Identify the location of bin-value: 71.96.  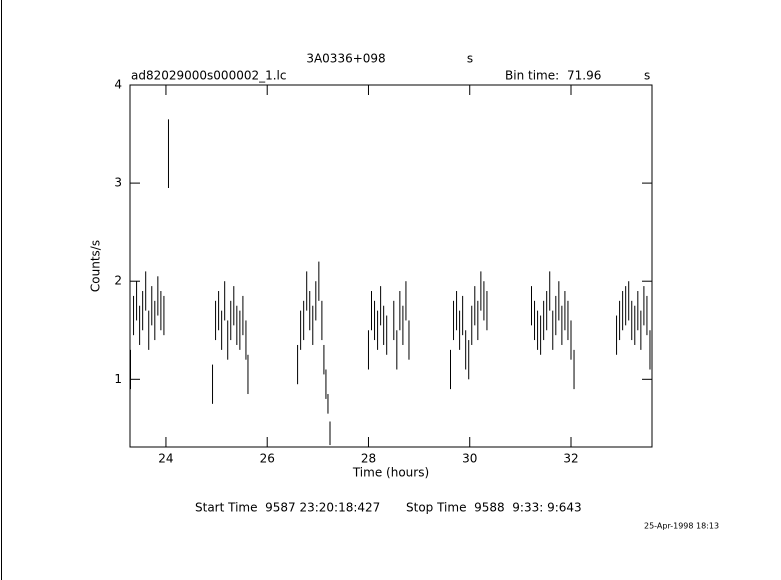
(584, 76).